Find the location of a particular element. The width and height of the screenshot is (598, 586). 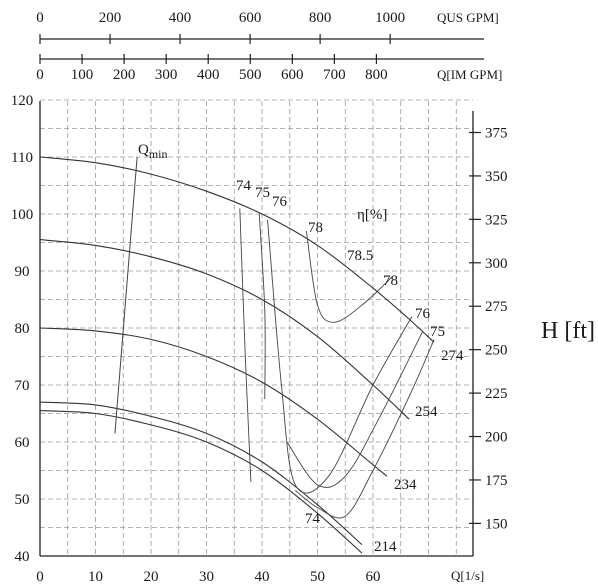

head-ft-axis-label: H [ft] is located at coordinates (568, 331).